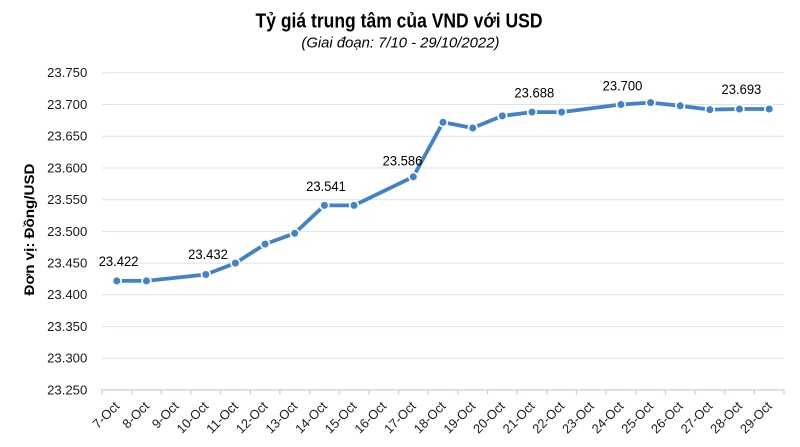  Describe the element at coordinates (67, 199) in the screenshot. I see `svg-text: 23.550` at that location.